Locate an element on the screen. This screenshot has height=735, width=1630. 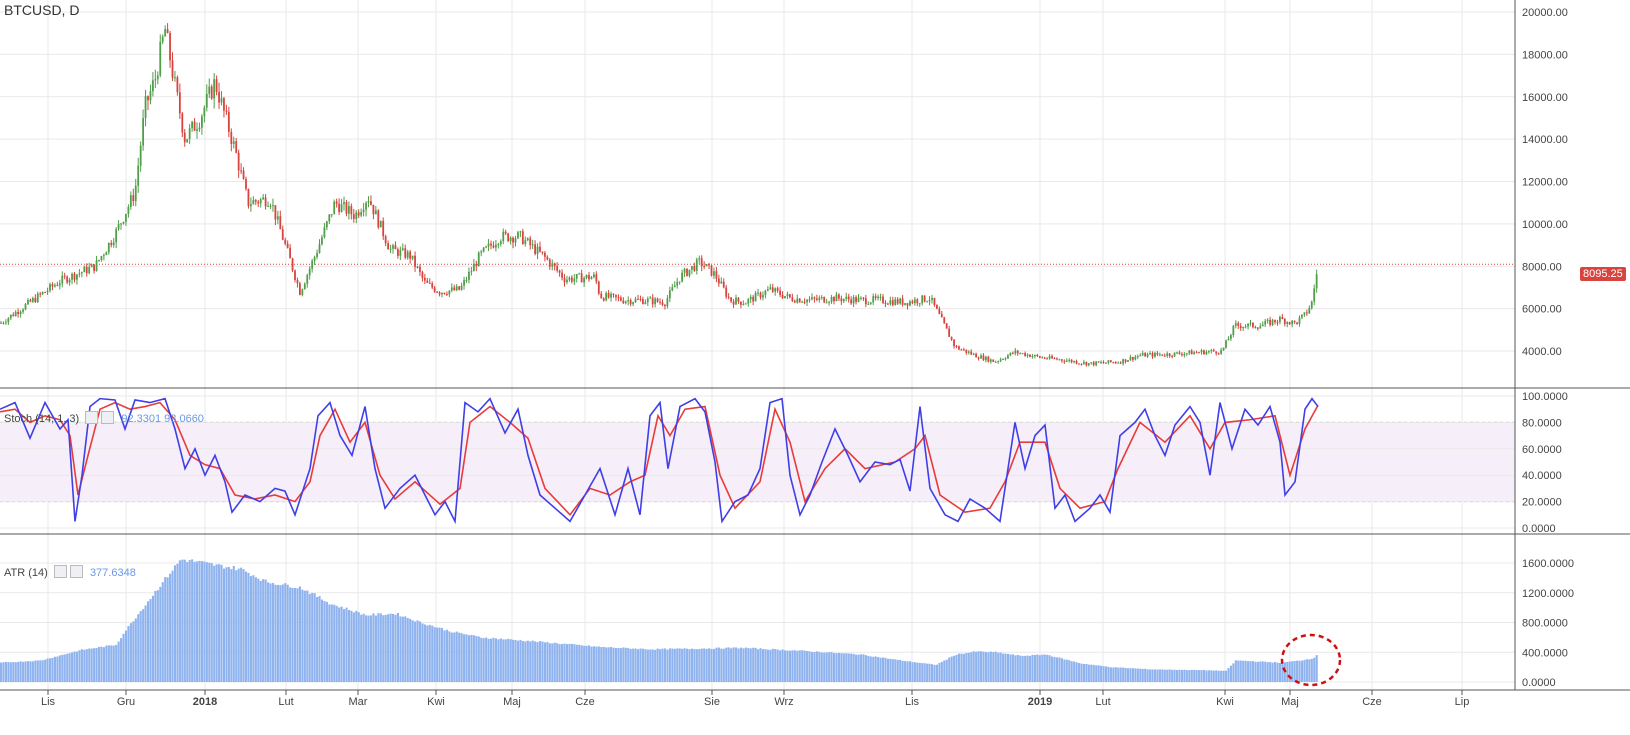
atr-settings-icon is located at coordinates (60, 571).